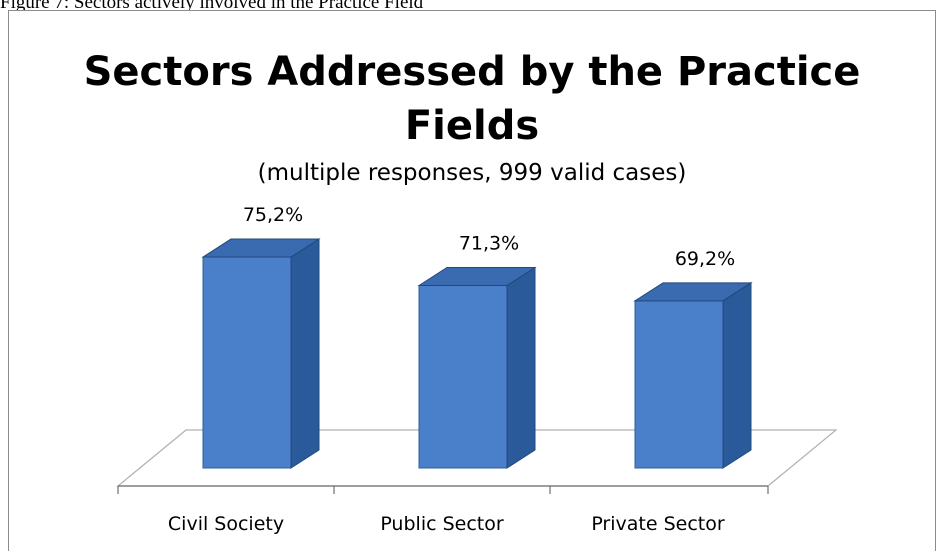 The width and height of the screenshot is (939, 551). Describe the element at coordinates (489, 244) in the screenshot. I see `data-label-2: 71,3%` at that location.